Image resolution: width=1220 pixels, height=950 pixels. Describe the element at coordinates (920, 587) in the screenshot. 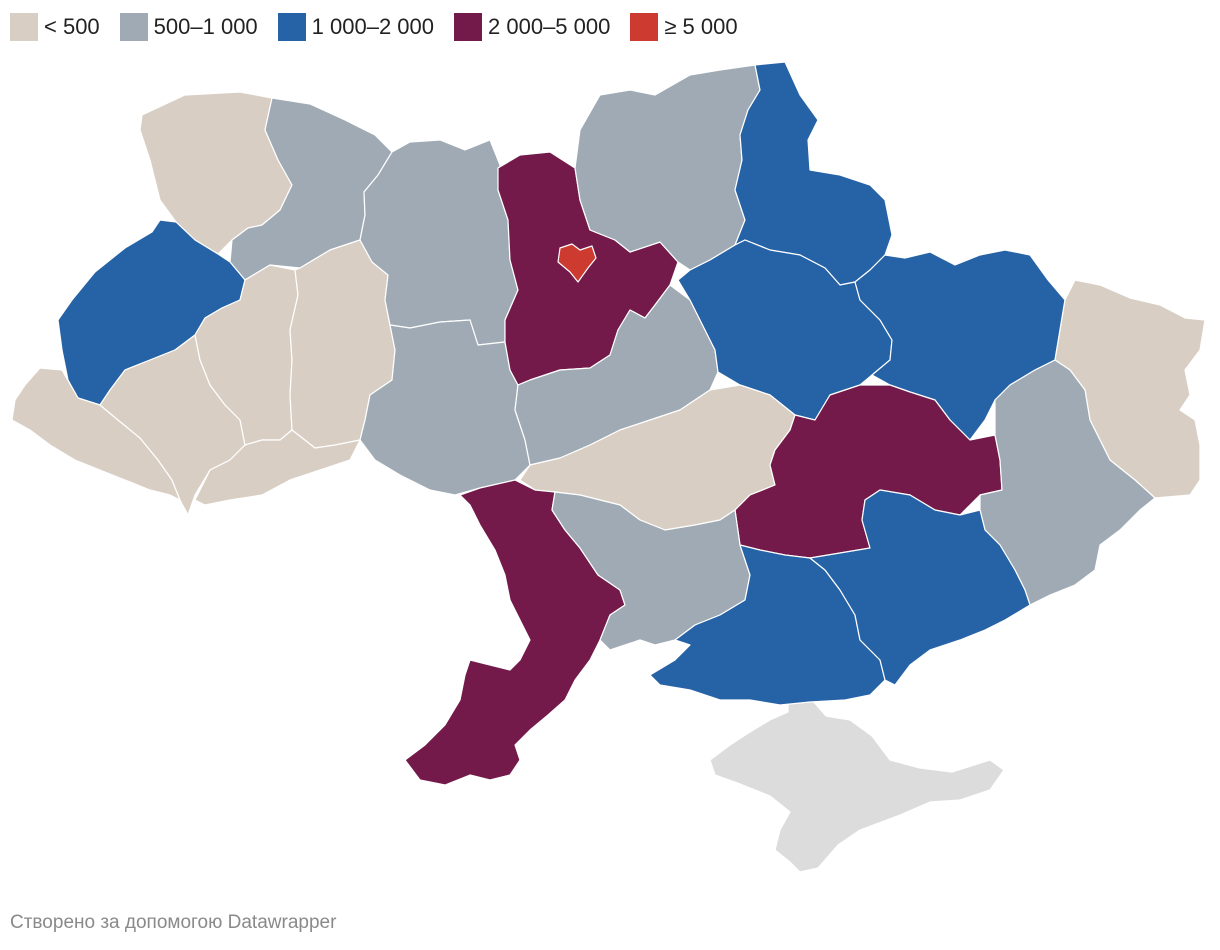

I see `region-zaporizhzhia` at that location.